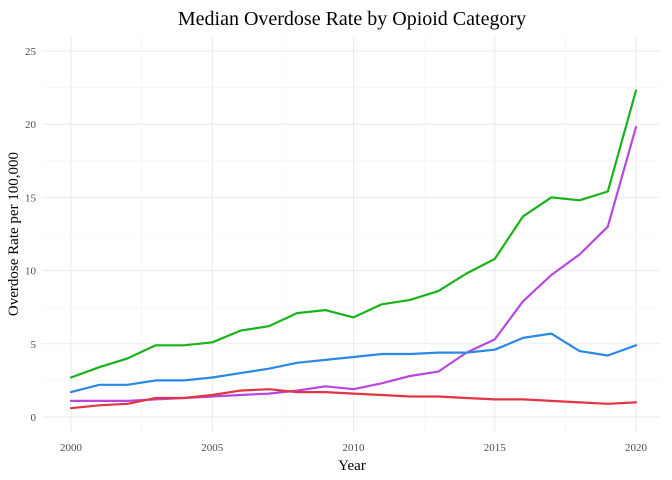  Describe the element at coordinates (34, 418) in the screenshot. I see `y-tick-label: 0` at that location.